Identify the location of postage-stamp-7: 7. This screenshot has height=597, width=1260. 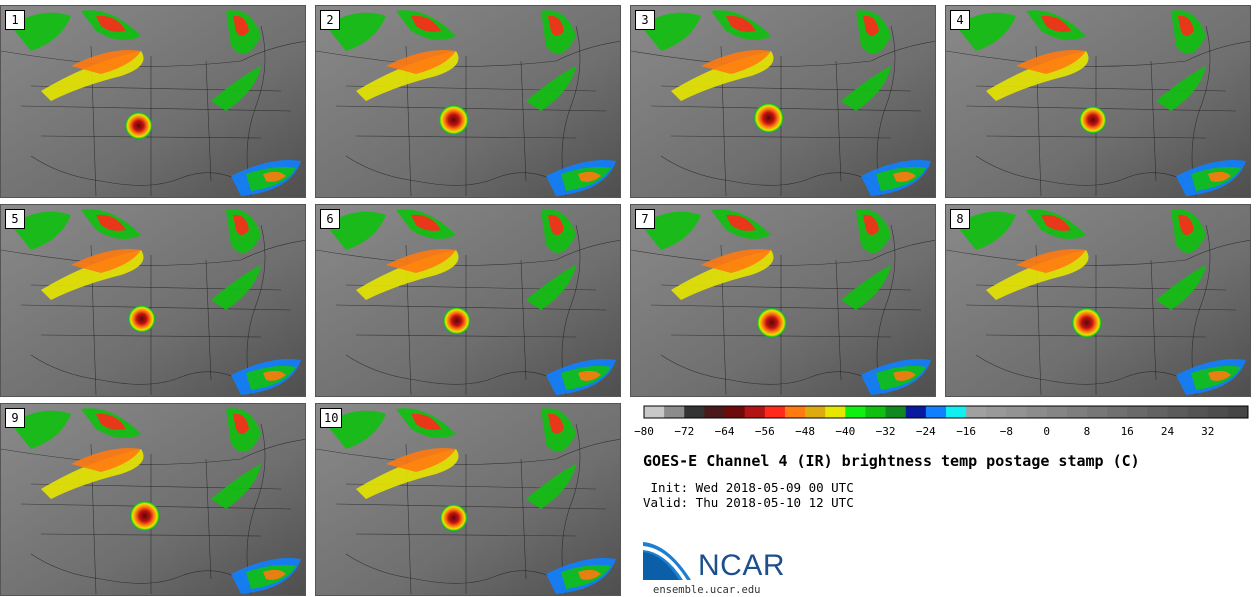
(783, 300).